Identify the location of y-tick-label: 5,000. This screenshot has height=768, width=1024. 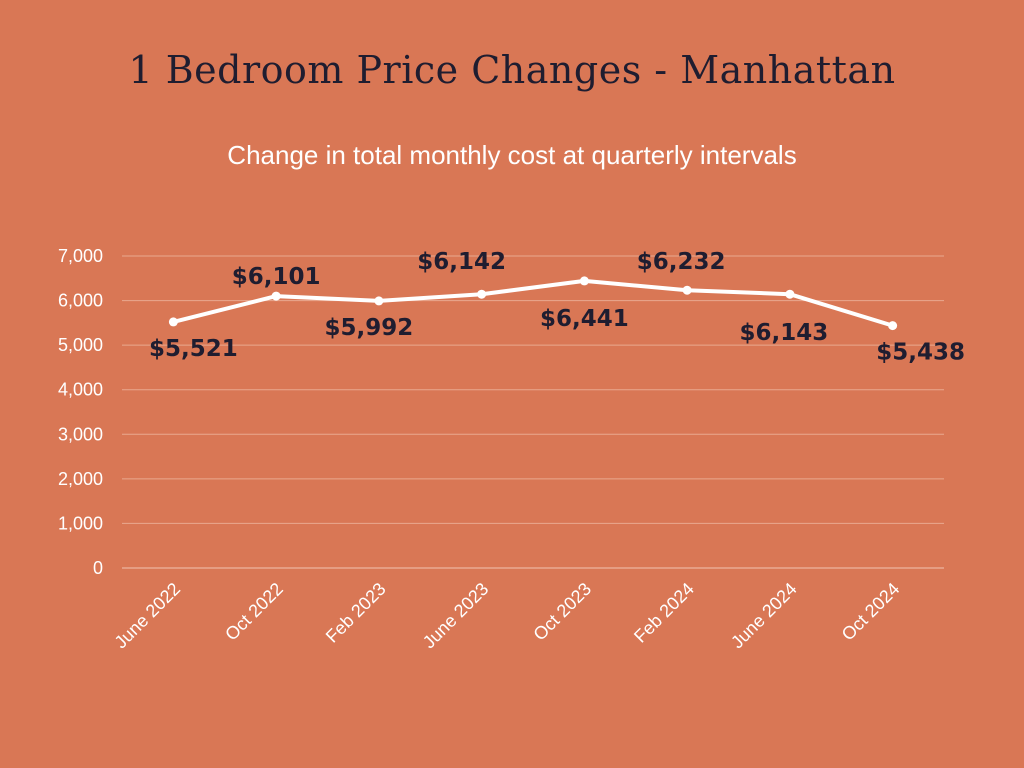
(80, 345).